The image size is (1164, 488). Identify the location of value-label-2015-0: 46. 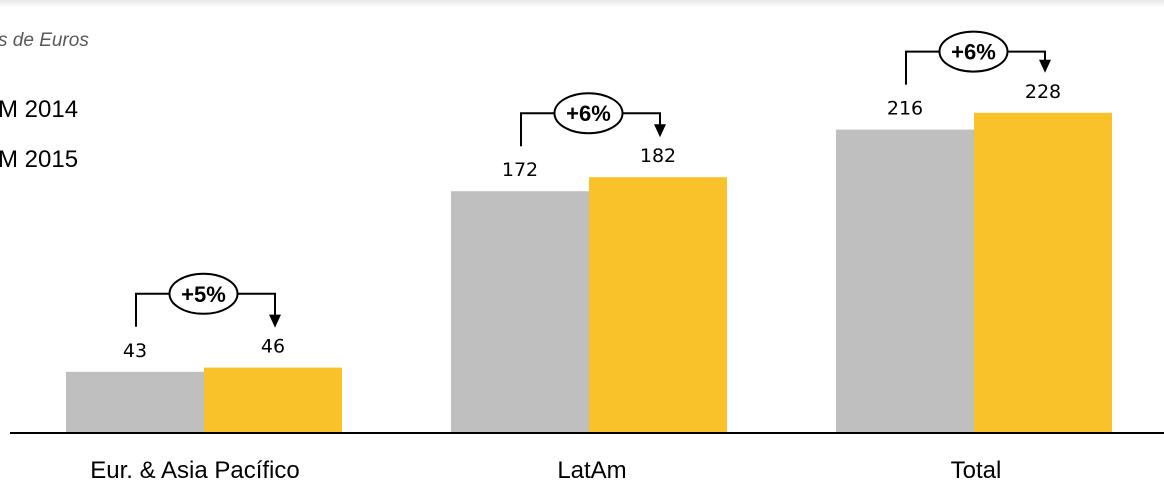
(273, 347).